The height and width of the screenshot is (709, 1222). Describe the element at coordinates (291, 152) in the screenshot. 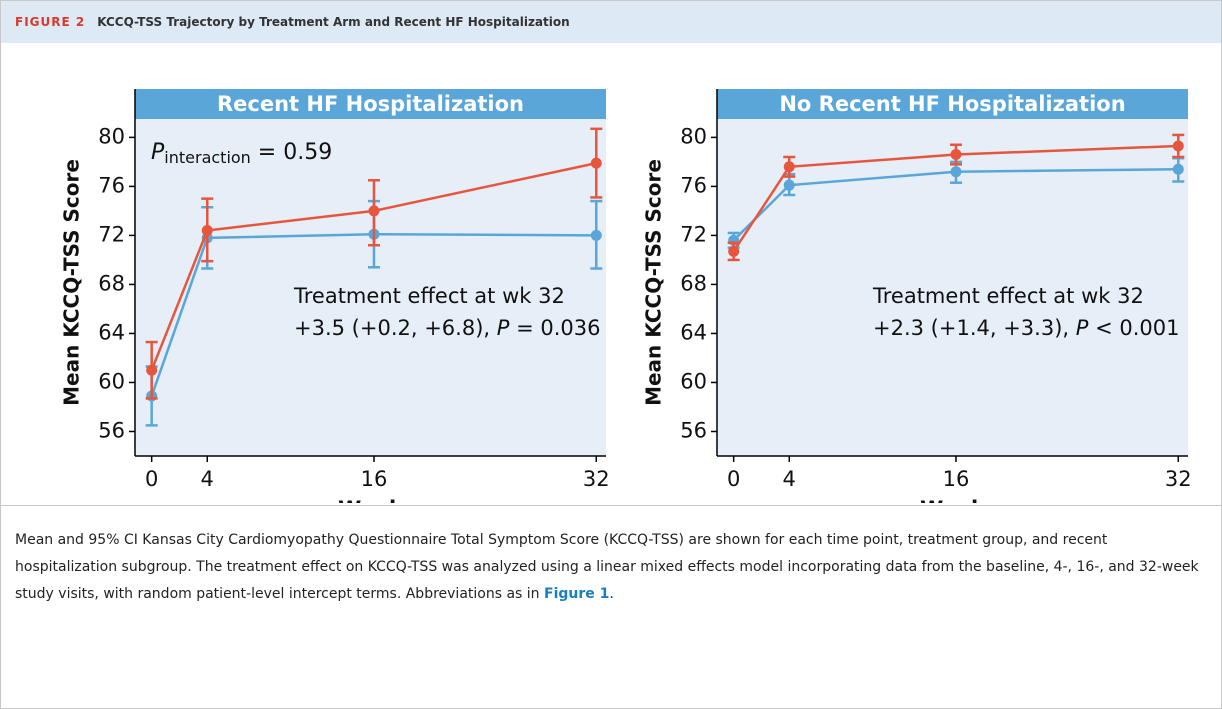

I see `annotation-part: = 0.59` at that location.